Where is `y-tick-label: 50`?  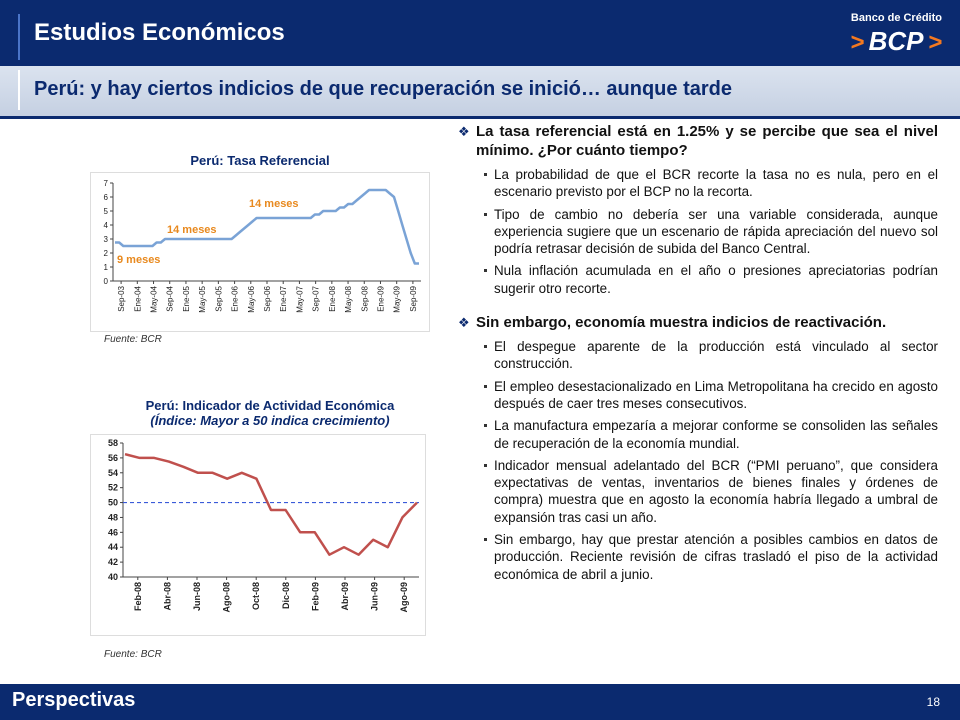 y-tick-label: 50 is located at coordinates (113, 503).